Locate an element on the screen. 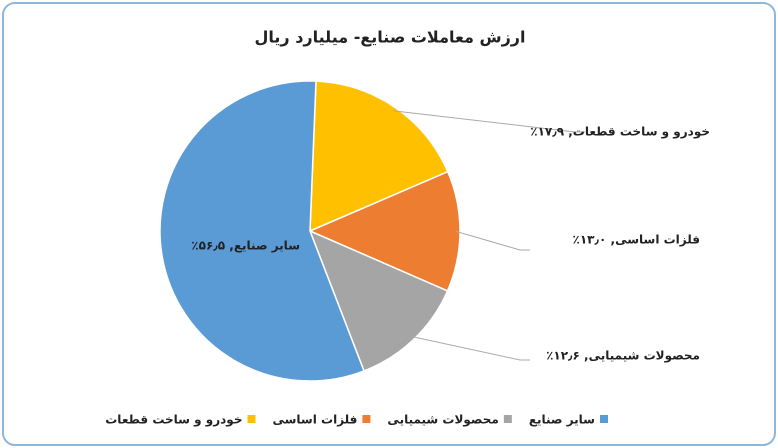  legend-label: فلزات اساسی is located at coordinates (314, 420).